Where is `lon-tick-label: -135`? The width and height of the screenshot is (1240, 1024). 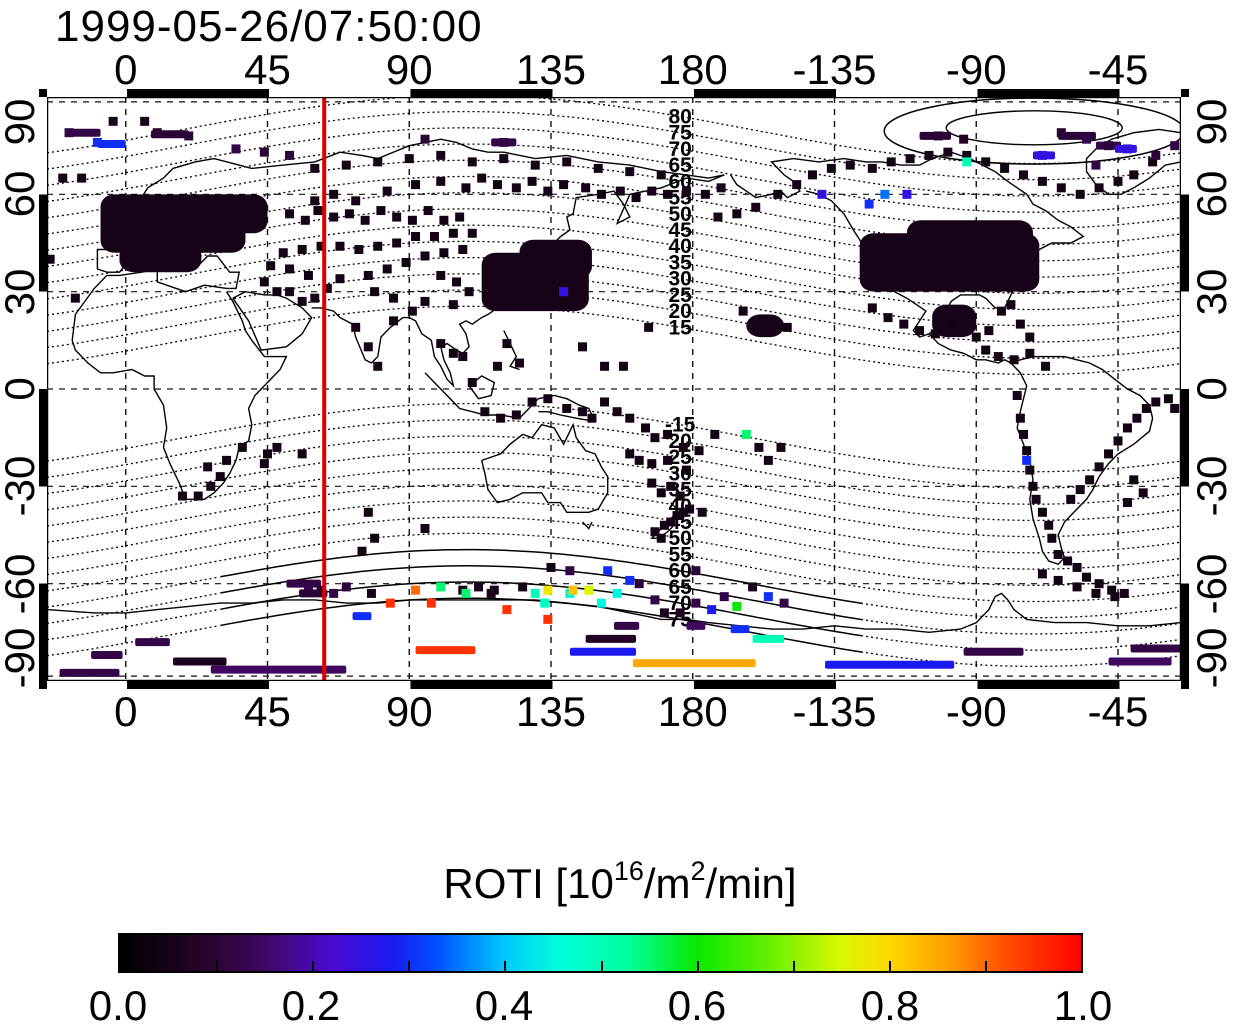
lon-tick-label: -135 is located at coordinates (834, 69).